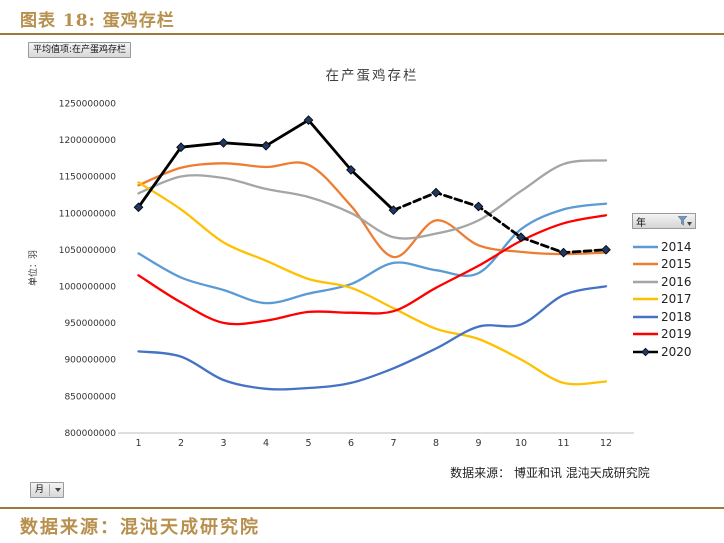 This screenshot has height=543, width=724. What do you see at coordinates (88, 105) in the screenshot?
I see `y-tick-label: 1250000000` at bounding box center [88, 105].